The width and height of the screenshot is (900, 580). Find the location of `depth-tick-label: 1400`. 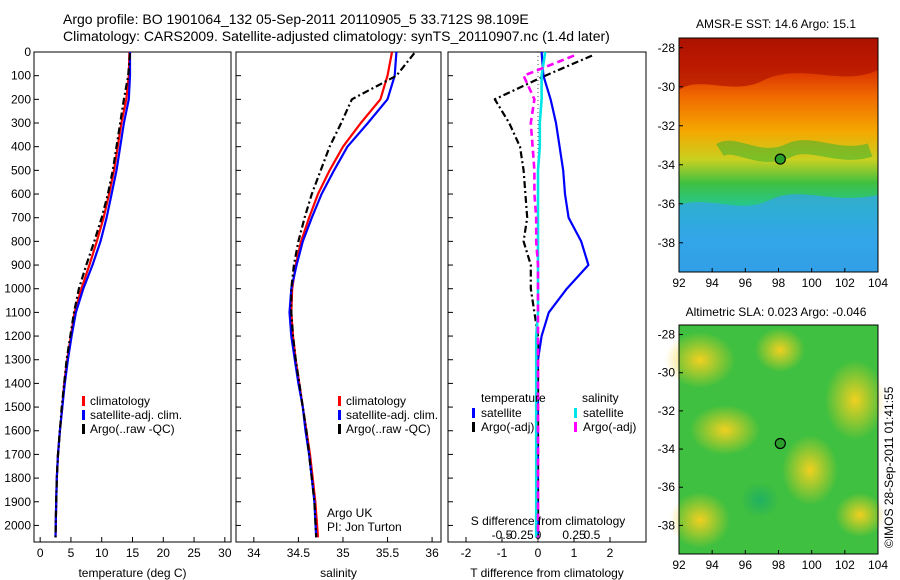

depth-tick-label: 1400 is located at coordinates (17, 383).